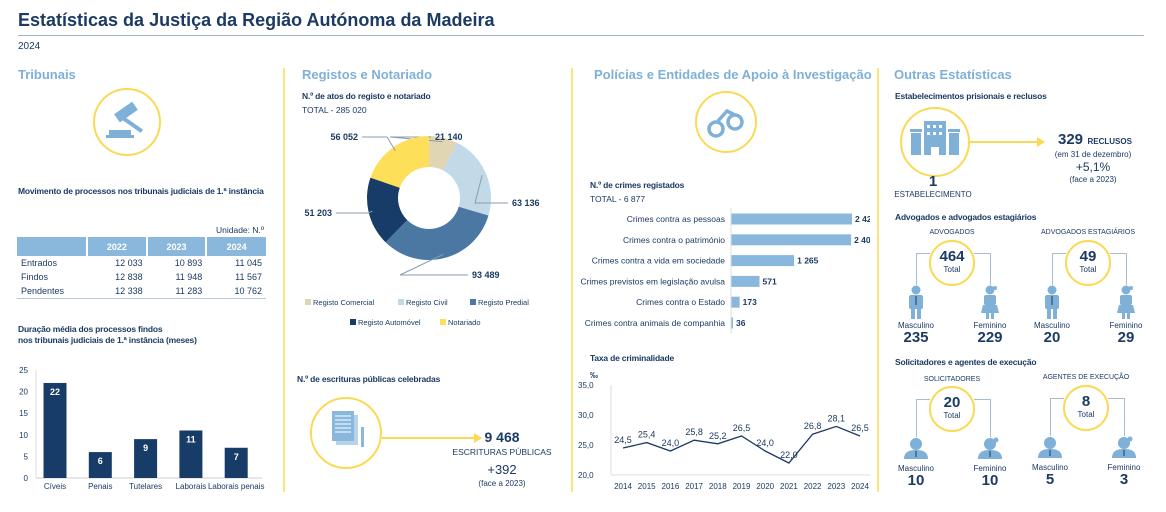  I want to click on bar-value-label: 6, so click(100, 461).